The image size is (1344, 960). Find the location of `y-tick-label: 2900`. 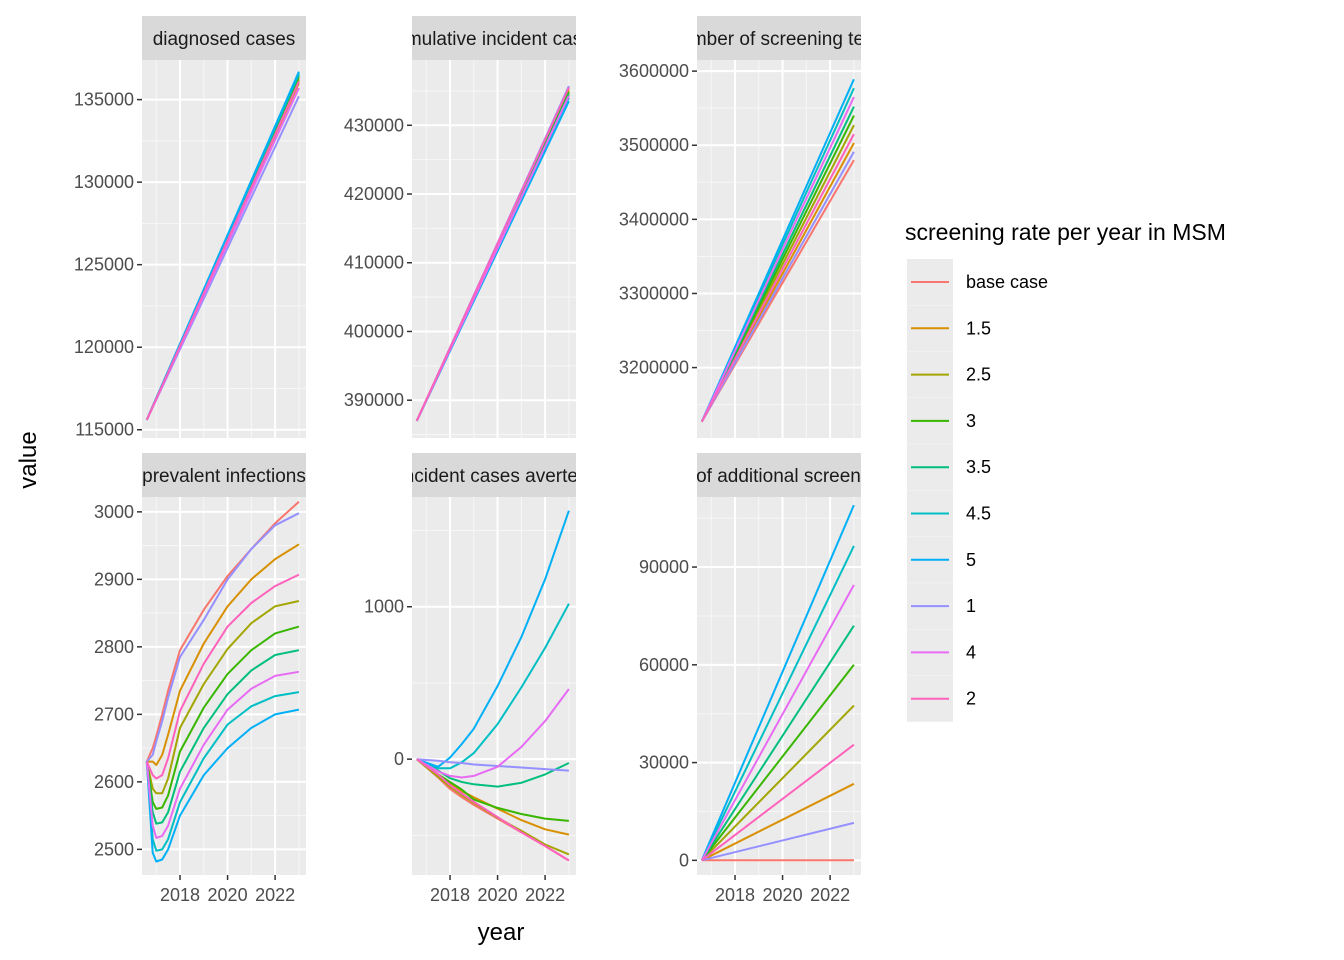

y-tick-label: 2900 is located at coordinates (114, 579).